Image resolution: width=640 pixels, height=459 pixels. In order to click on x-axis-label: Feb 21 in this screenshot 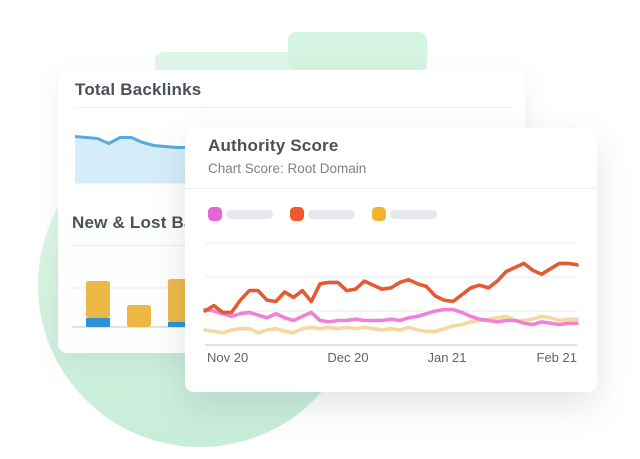, I will do `click(556, 357)`.